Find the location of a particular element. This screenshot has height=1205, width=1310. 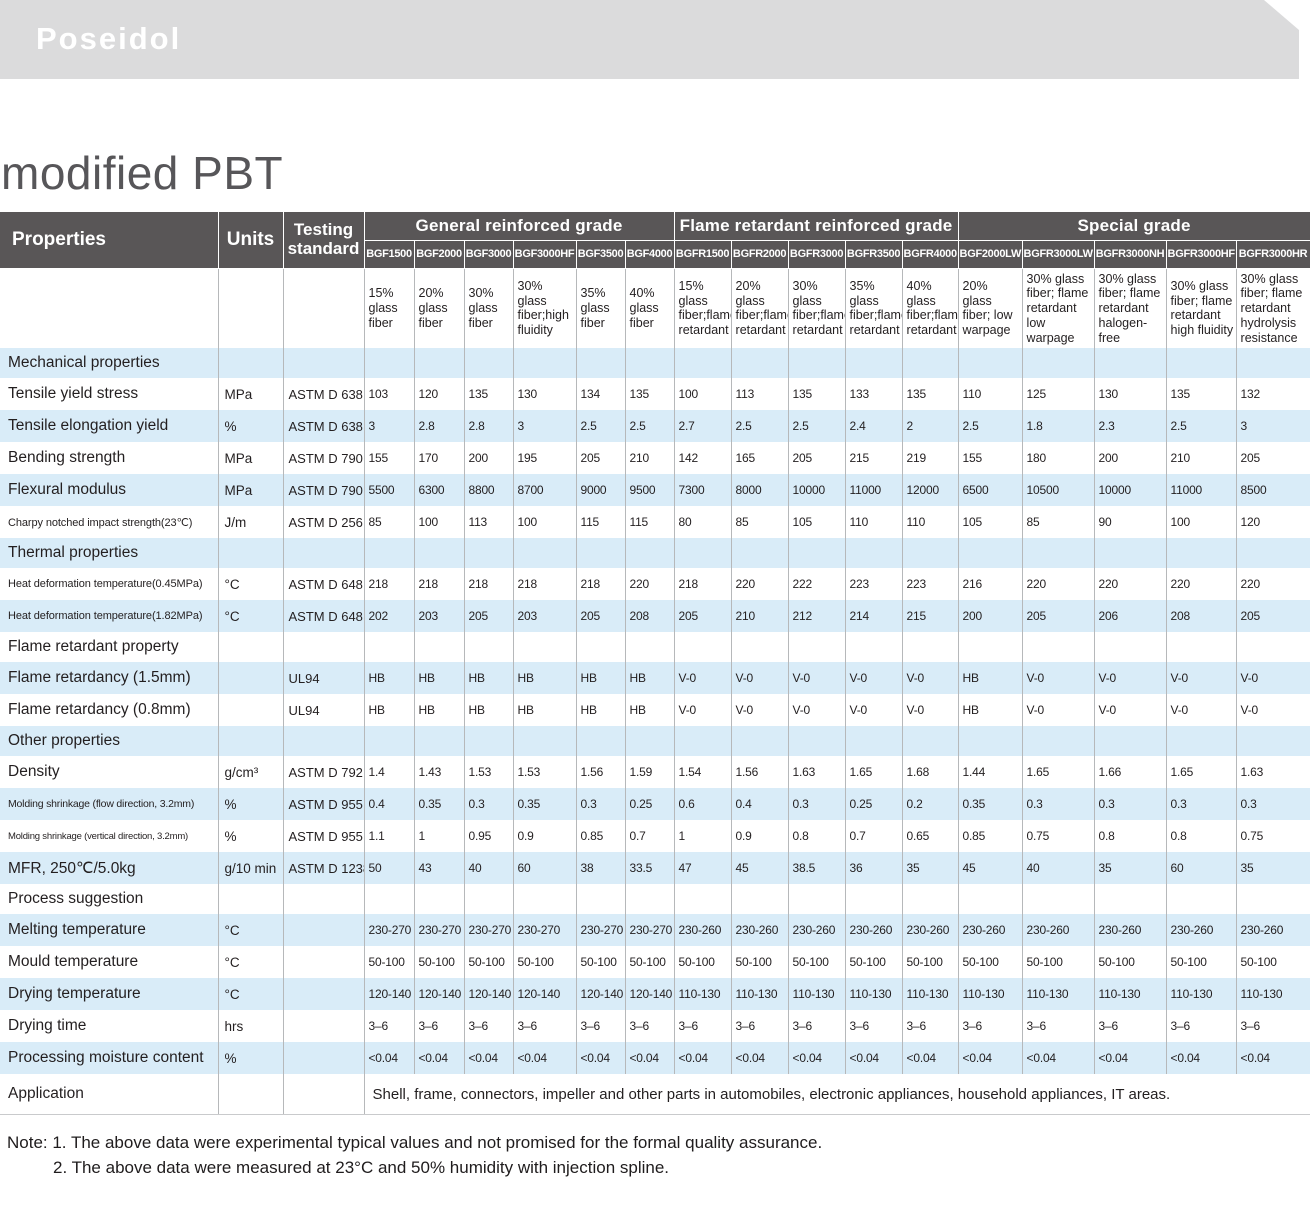

grade-description-cell: 20% glass fiber; low warpage is located at coordinates (990, 308).